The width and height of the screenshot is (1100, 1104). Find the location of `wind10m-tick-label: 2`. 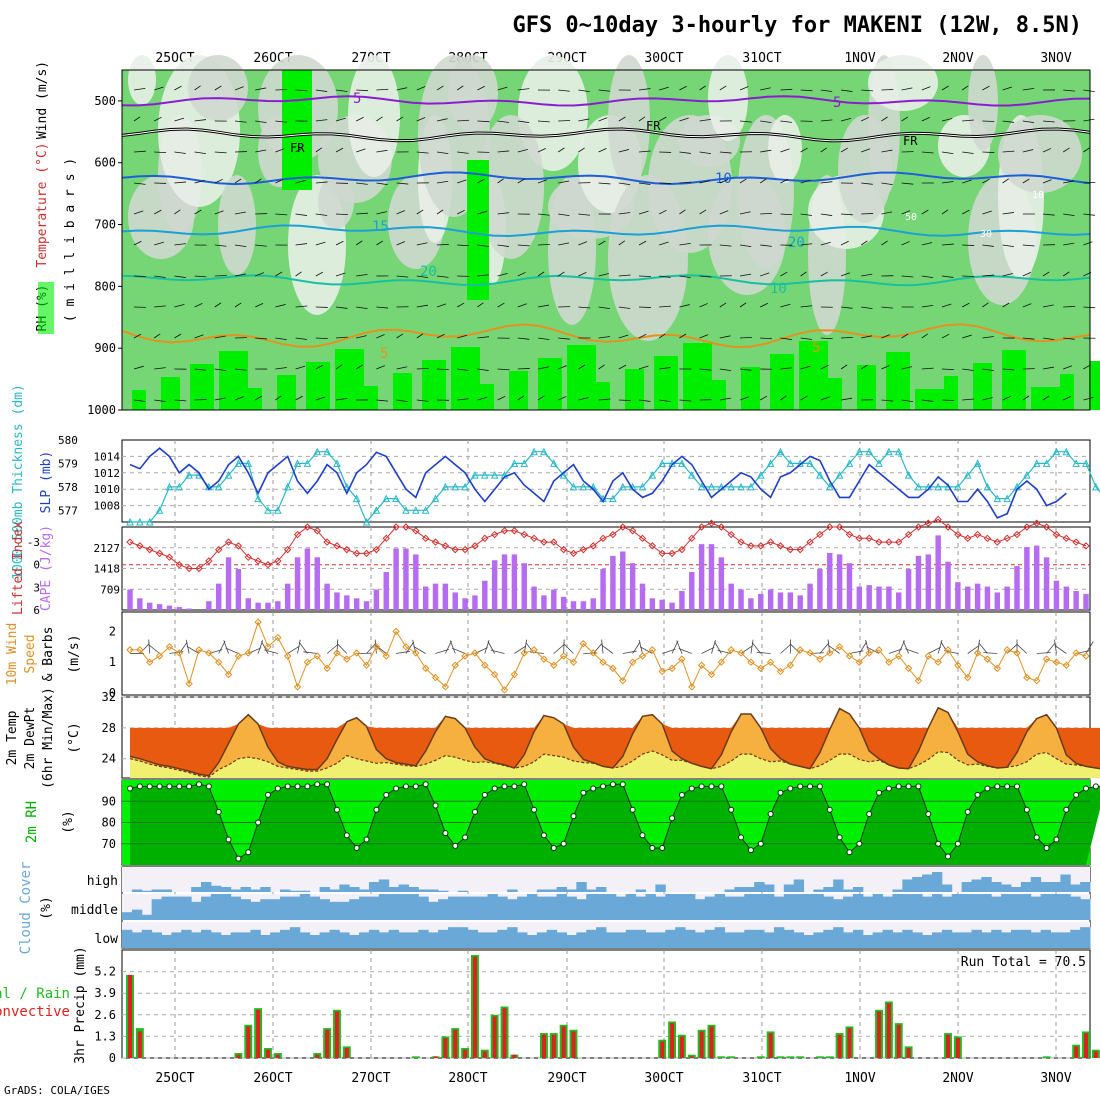

wind10m-tick-label: 2 is located at coordinates (112, 631).